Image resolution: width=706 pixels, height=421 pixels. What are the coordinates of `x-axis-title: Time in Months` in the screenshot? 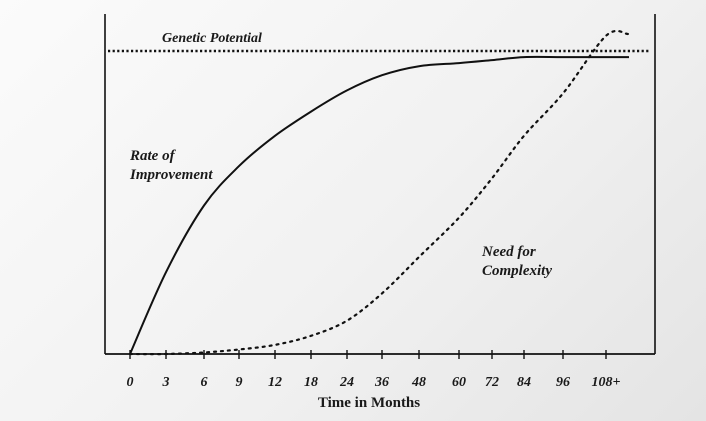 It's located at (369, 403).